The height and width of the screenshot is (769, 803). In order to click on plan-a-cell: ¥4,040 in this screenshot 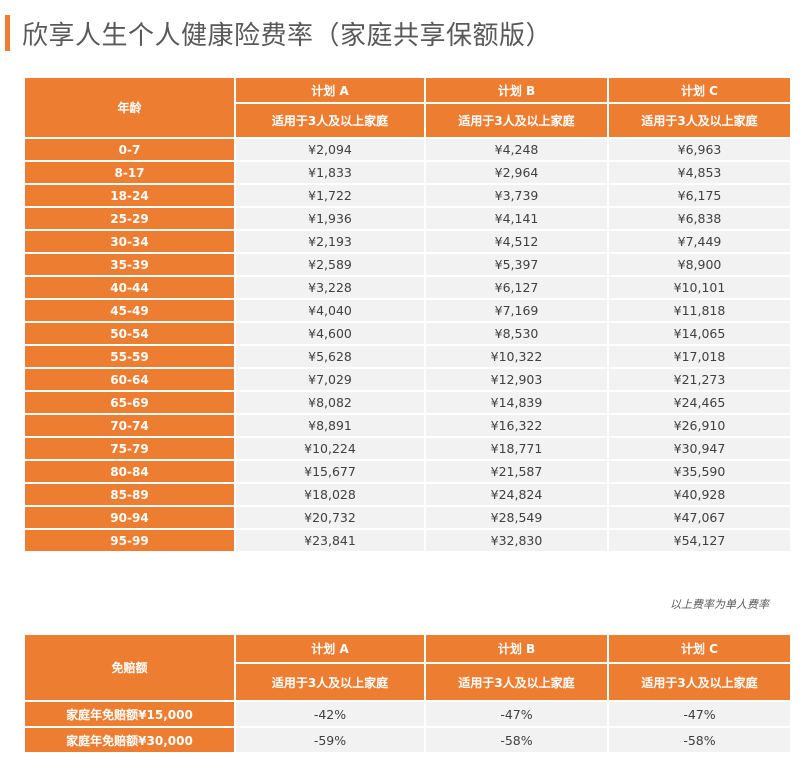, I will do `click(330, 310)`.